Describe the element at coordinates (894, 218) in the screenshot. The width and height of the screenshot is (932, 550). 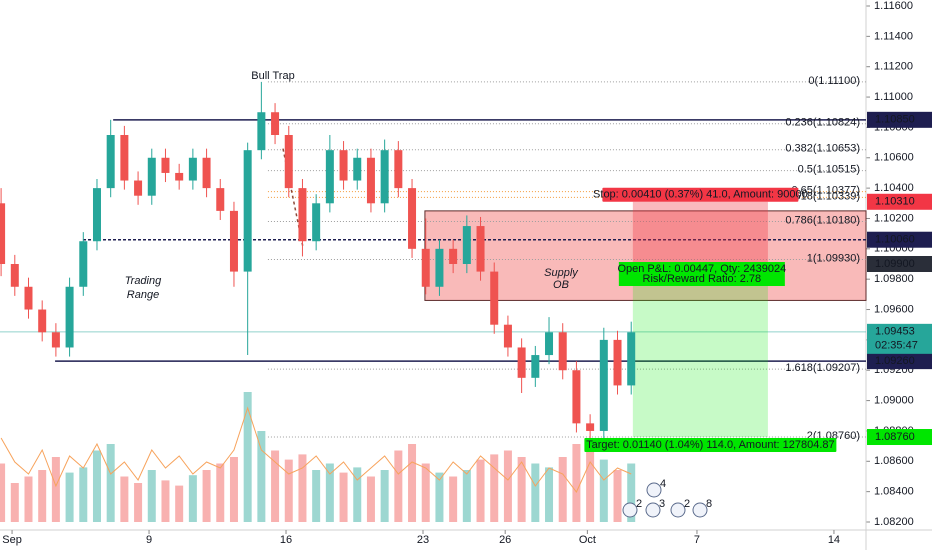
I see `y-tick-label: 1.10200` at that location.